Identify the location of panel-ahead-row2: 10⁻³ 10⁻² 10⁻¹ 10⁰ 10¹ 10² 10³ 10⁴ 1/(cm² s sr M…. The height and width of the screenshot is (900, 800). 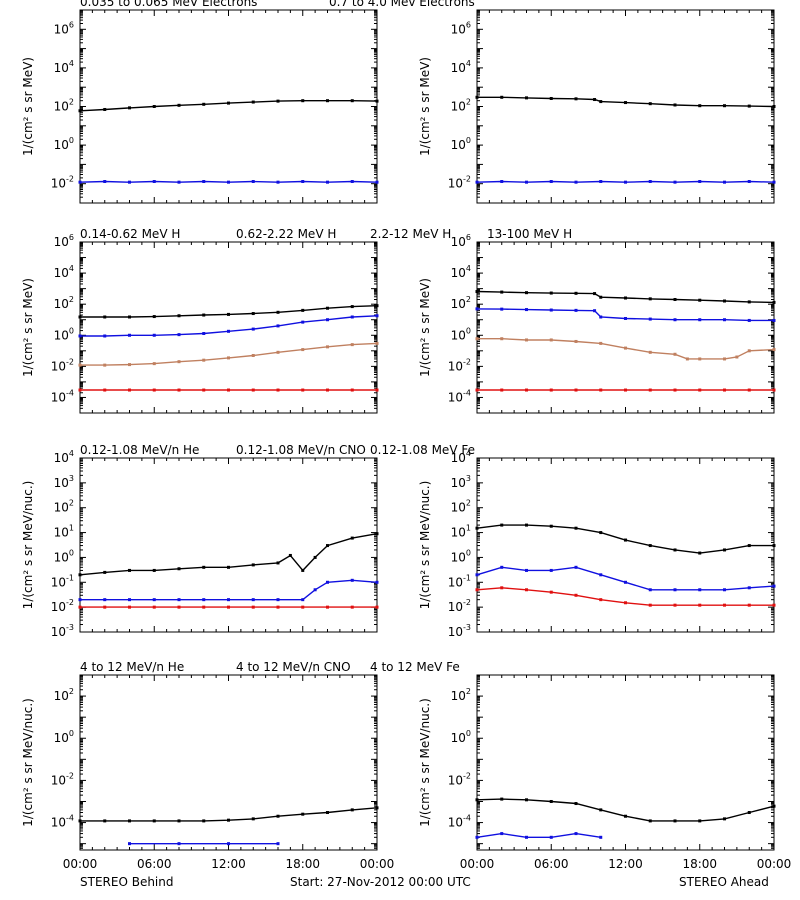
(597, 544).